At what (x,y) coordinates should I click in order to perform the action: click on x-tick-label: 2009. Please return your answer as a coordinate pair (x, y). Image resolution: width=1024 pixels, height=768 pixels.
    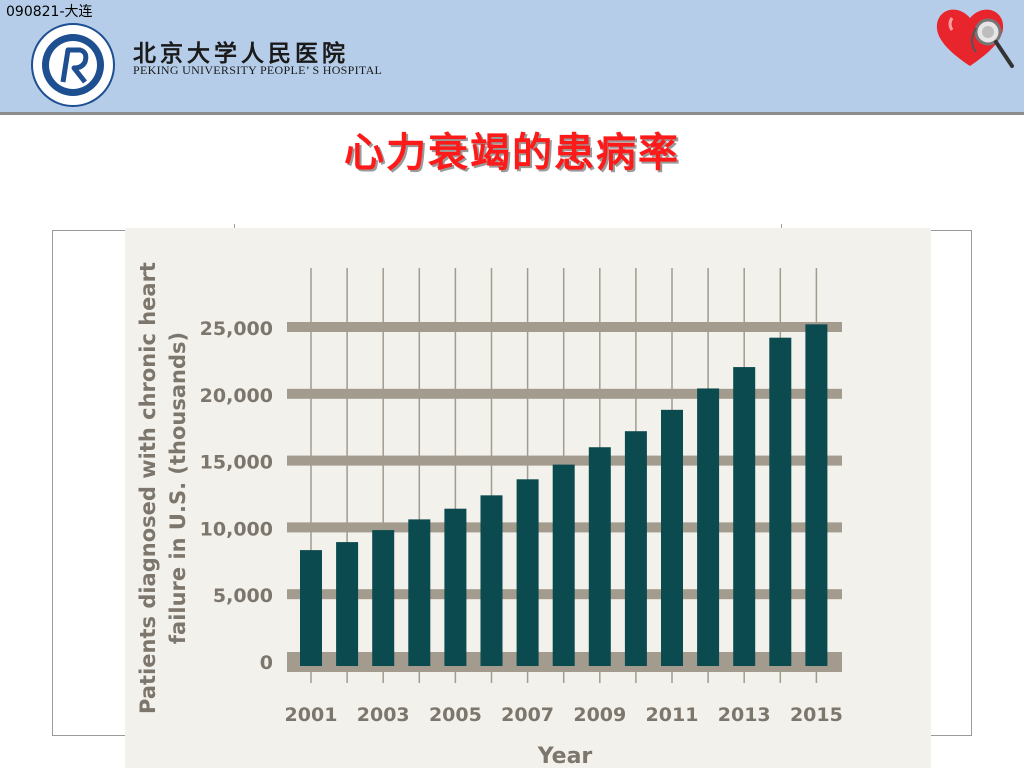
    Looking at the image, I should click on (599, 715).